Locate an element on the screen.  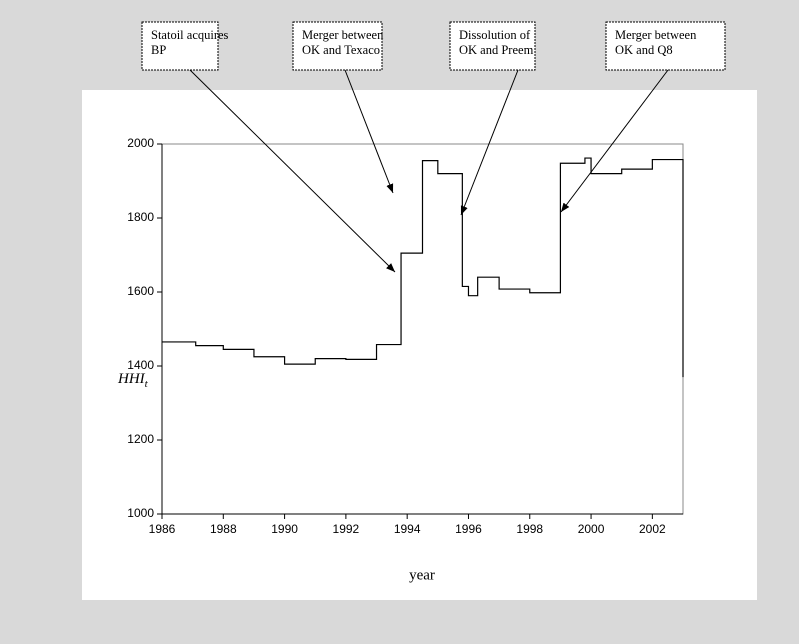
x-tick-label: 1992 is located at coordinates (346, 529).